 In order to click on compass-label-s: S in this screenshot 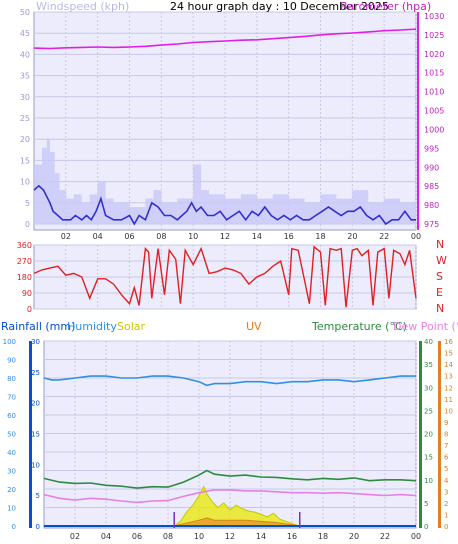, I will do `click(439, 276)`.